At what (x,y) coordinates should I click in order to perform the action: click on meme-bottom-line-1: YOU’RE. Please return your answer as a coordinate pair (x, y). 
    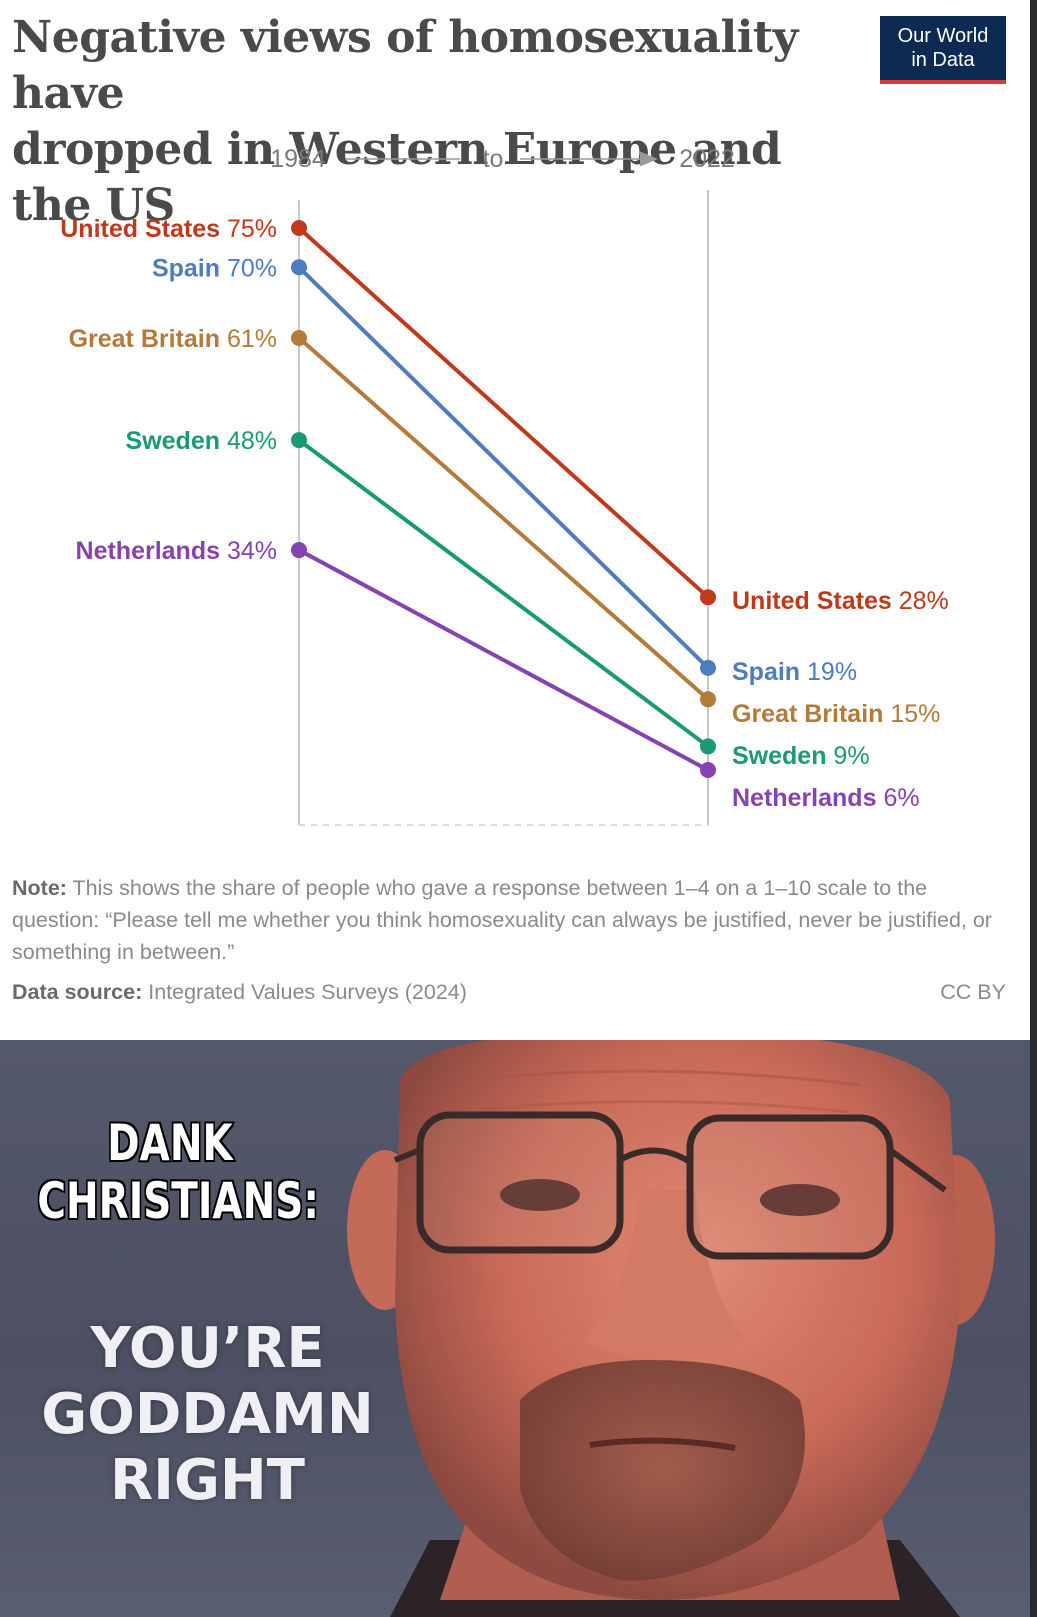
    Looking at the image, I should click on (207, 1349).